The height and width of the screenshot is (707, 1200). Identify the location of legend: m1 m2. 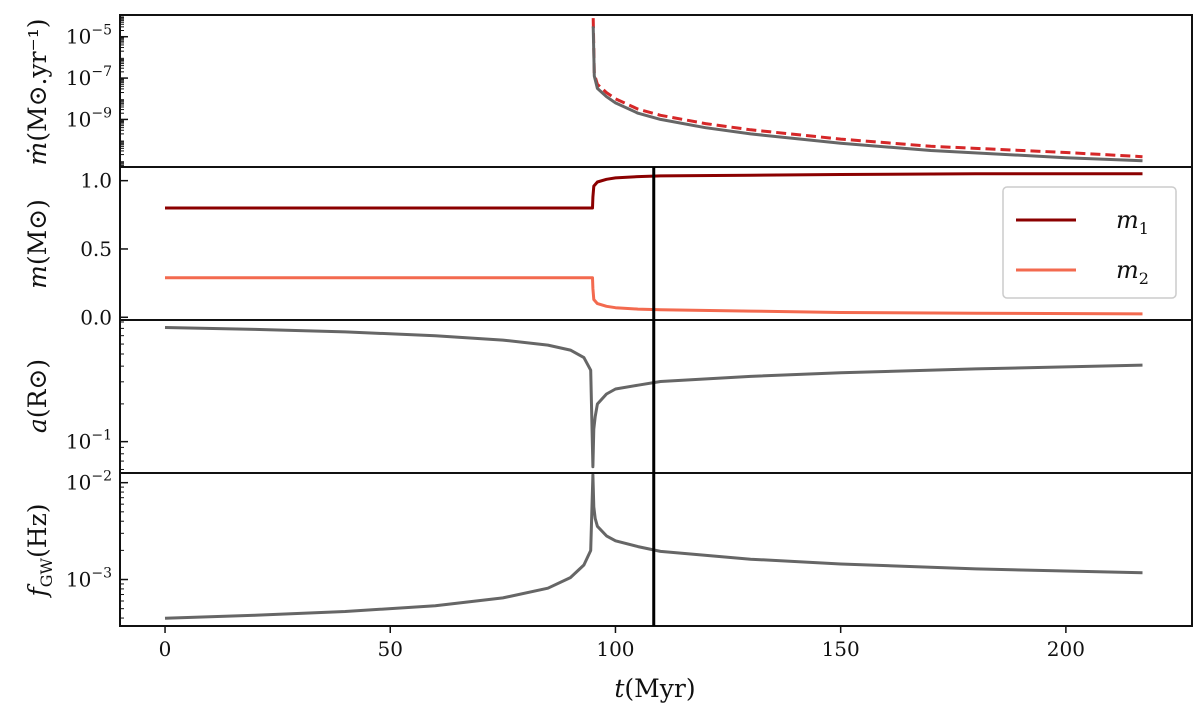
(1089, 242).